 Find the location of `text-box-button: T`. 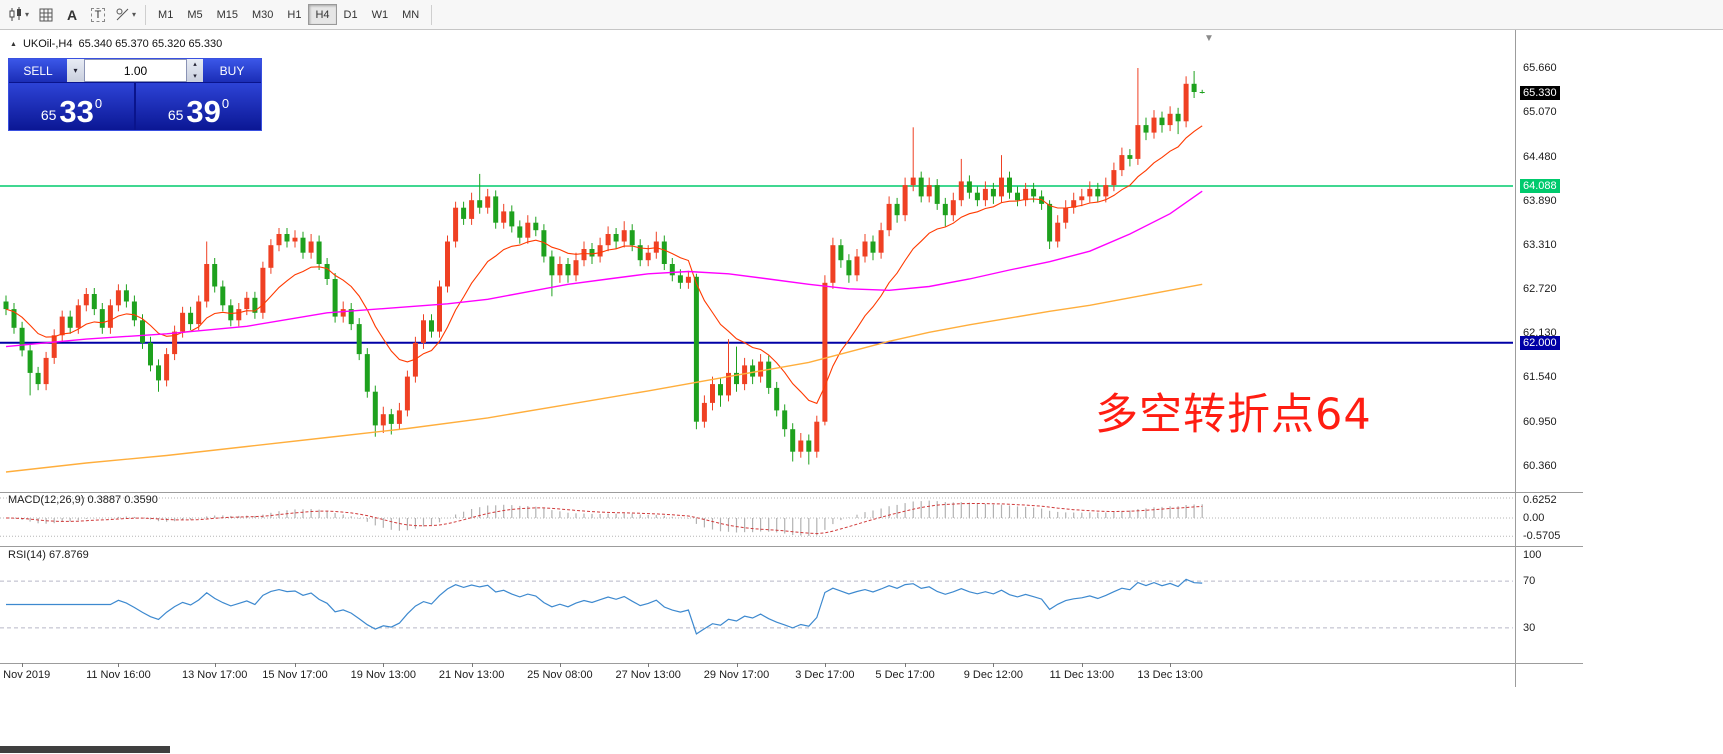

text-box-button: T is located at coordinates (98, 15).